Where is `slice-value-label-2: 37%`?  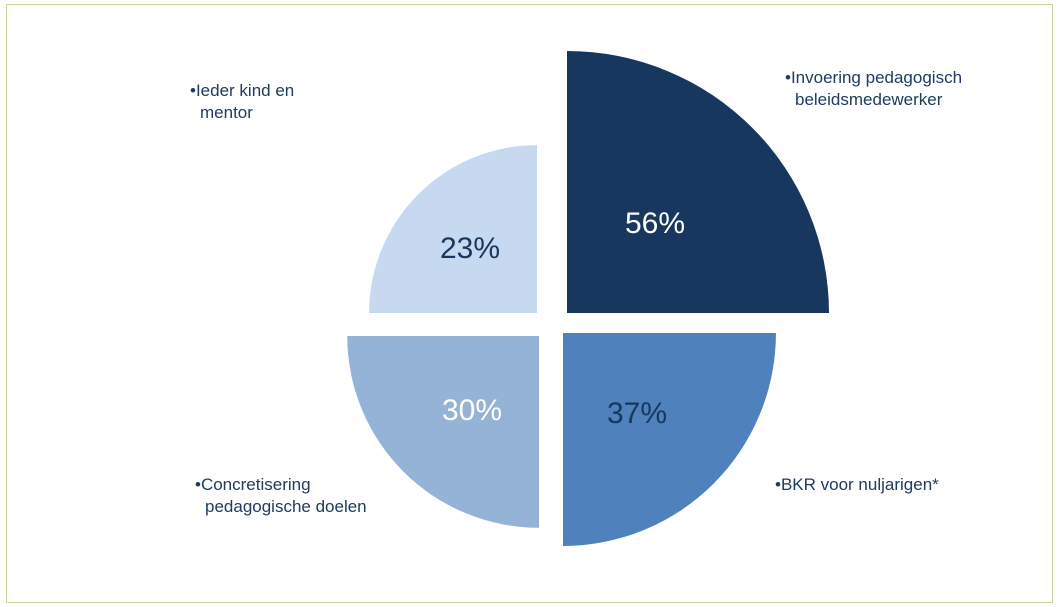
slice-value-label-2: 37% is located at coordinates (637, 413).